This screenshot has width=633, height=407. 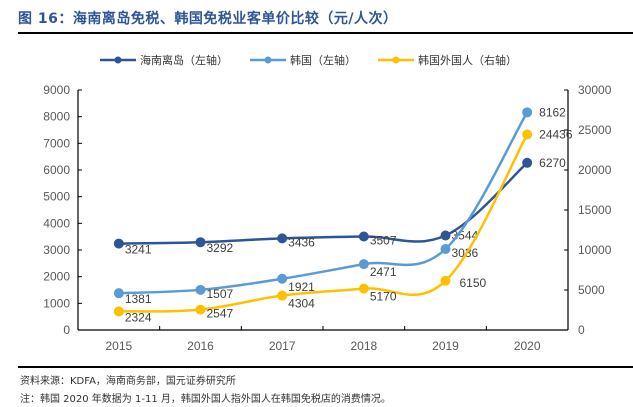 I want to click on left-tick-label: 4000, so click(x=56, y=223).